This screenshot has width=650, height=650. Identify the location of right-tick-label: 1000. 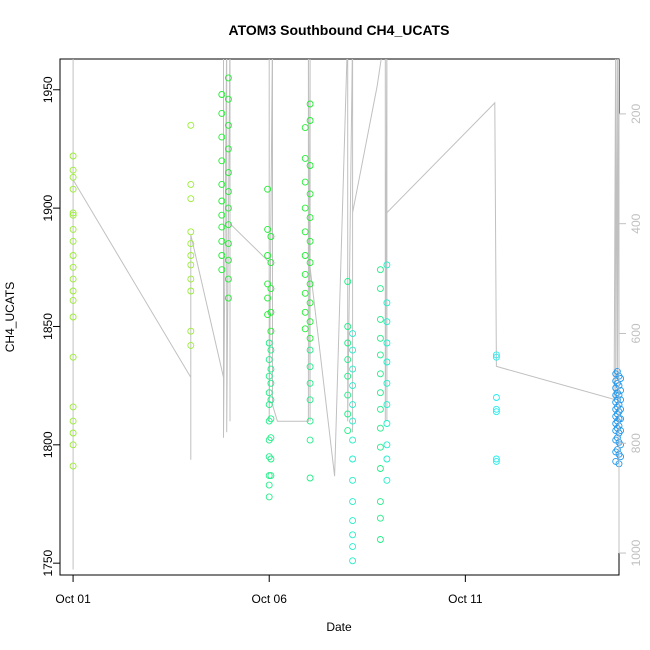
(636, 552).